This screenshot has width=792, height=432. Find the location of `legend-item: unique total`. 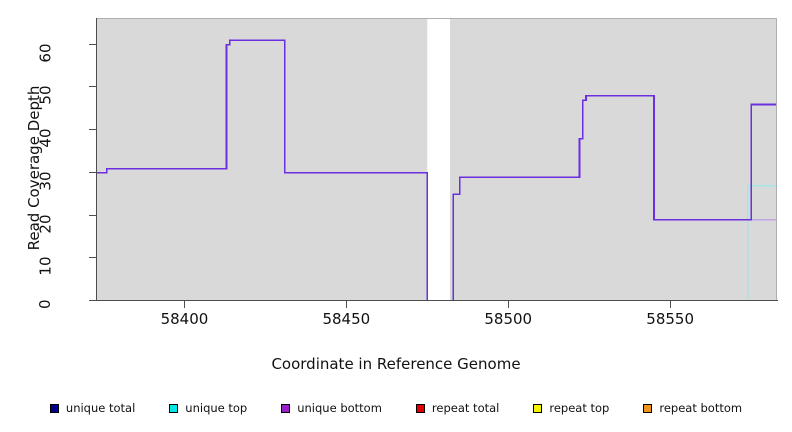

legend-item: unique total is located at coordinates (92, 408).